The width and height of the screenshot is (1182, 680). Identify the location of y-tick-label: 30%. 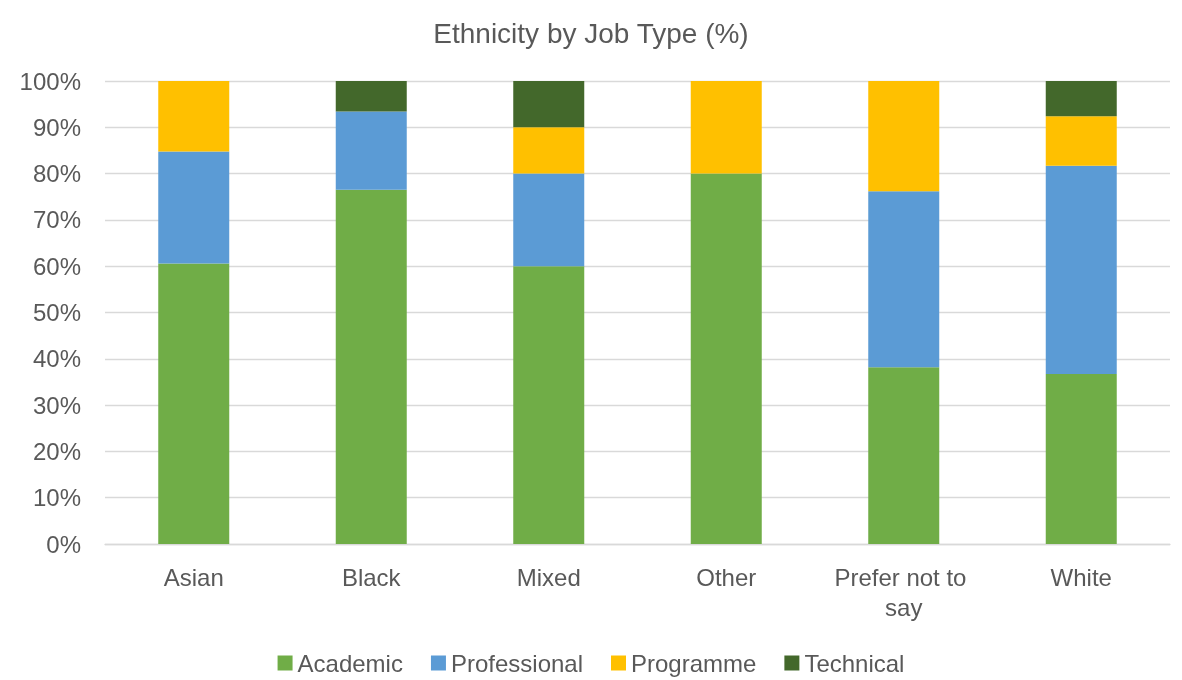
(56, 405).